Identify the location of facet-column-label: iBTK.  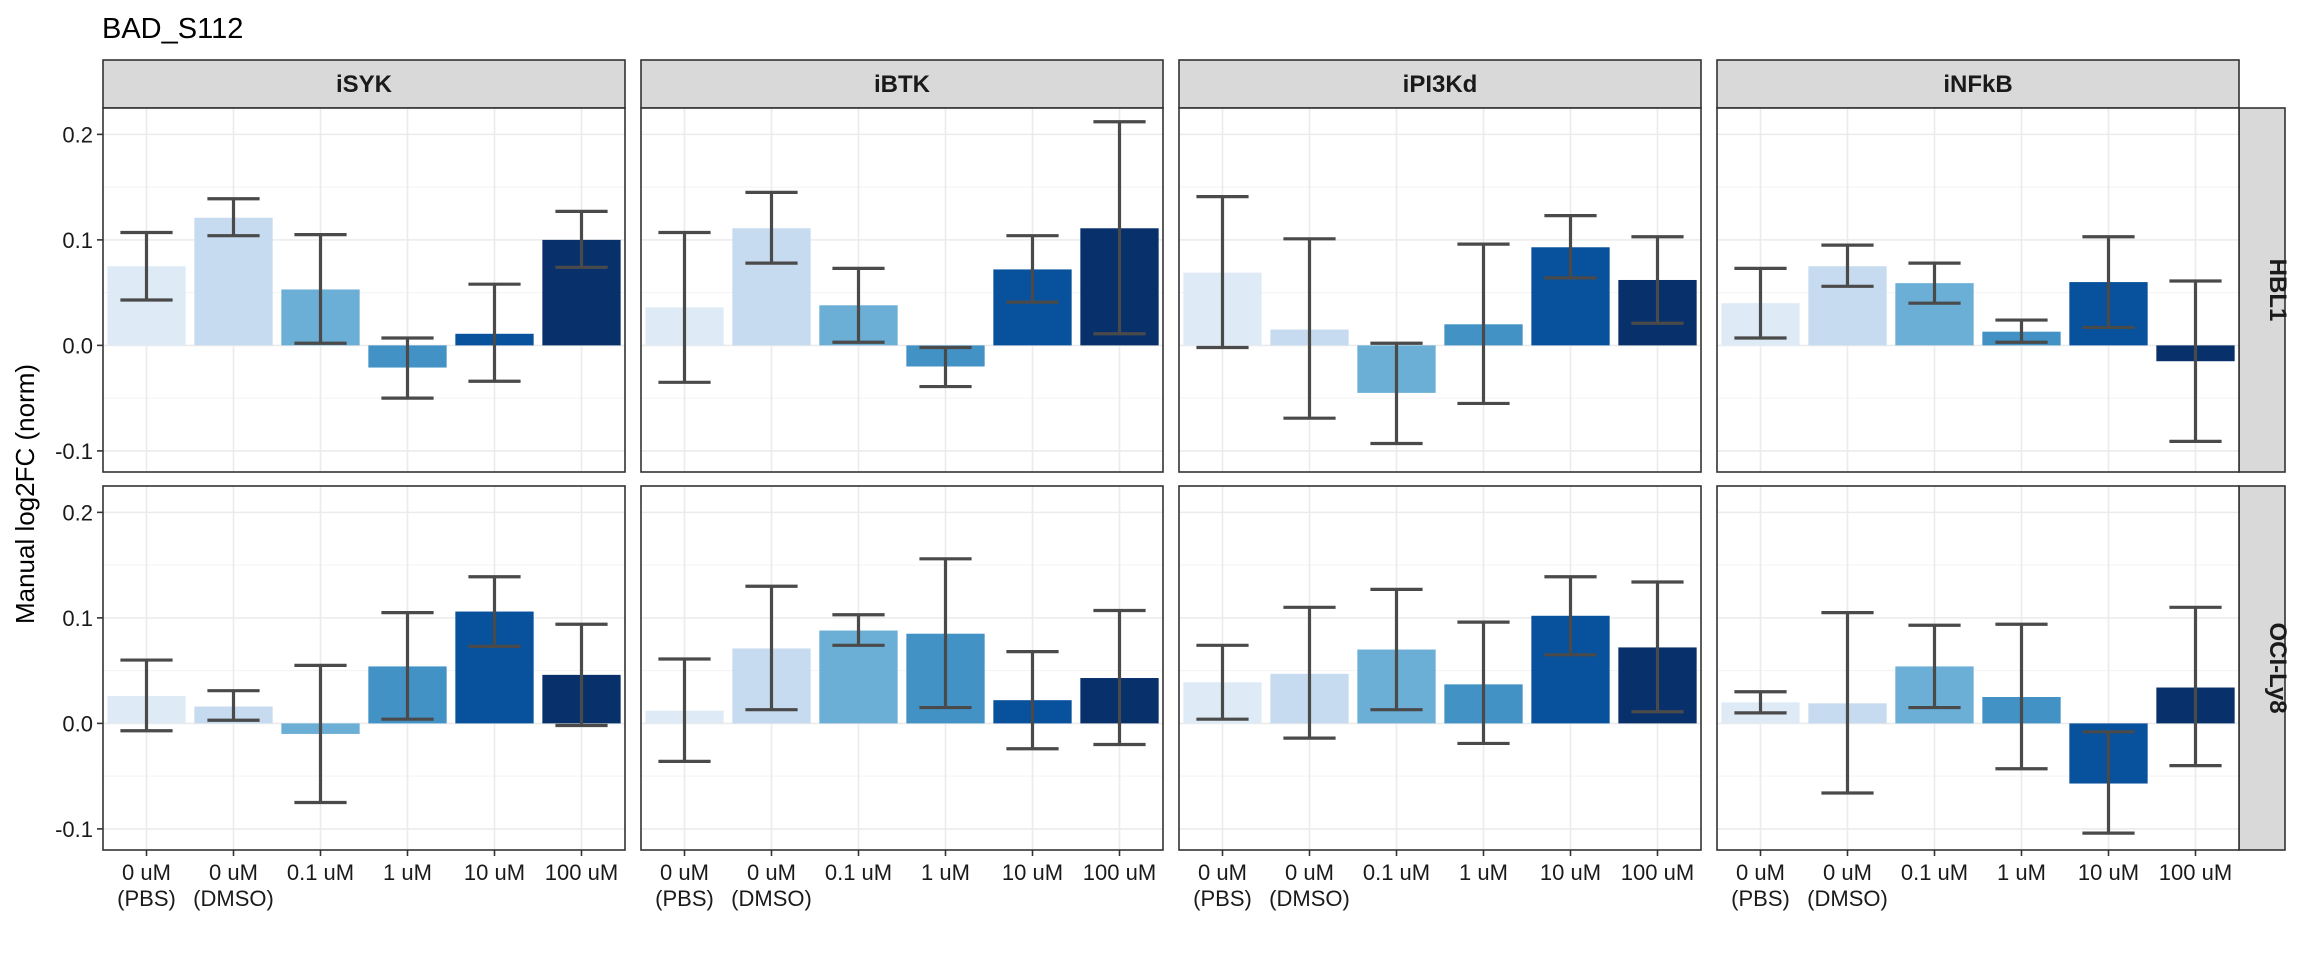
(902, 84).